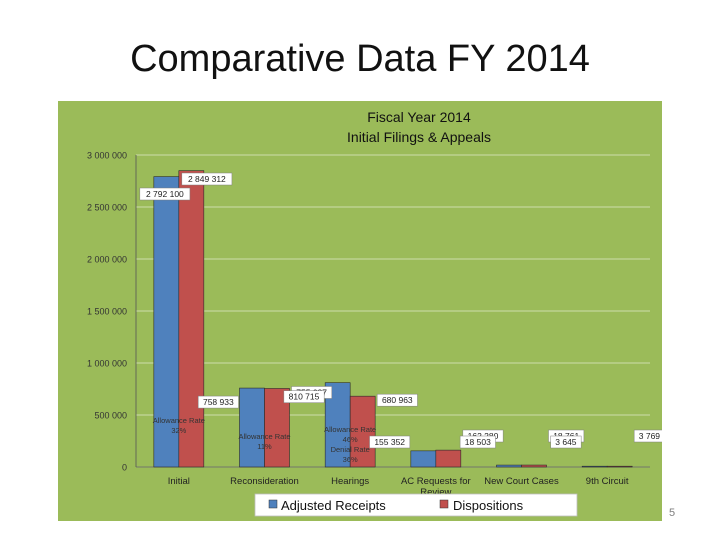 This screenshot has width=720, height=540. What do you see at coordinates (521, 481) in the screenshot?
I see `x-tick-label: New Court Cases` at bounding box center [521, 481].